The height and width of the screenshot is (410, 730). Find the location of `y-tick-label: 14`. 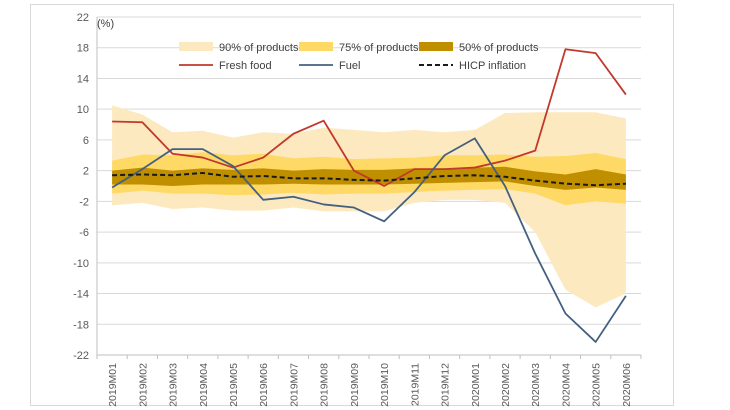

y-tick-label: 14 is located at coordinates (83, 79).